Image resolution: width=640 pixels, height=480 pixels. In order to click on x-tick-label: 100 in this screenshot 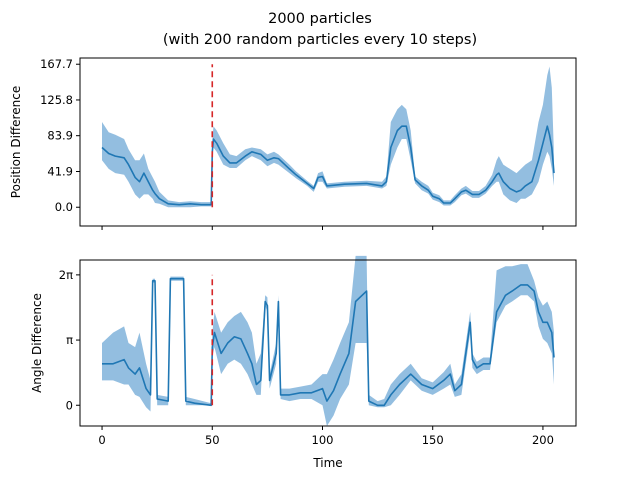, I will do `click(323, 440)`.